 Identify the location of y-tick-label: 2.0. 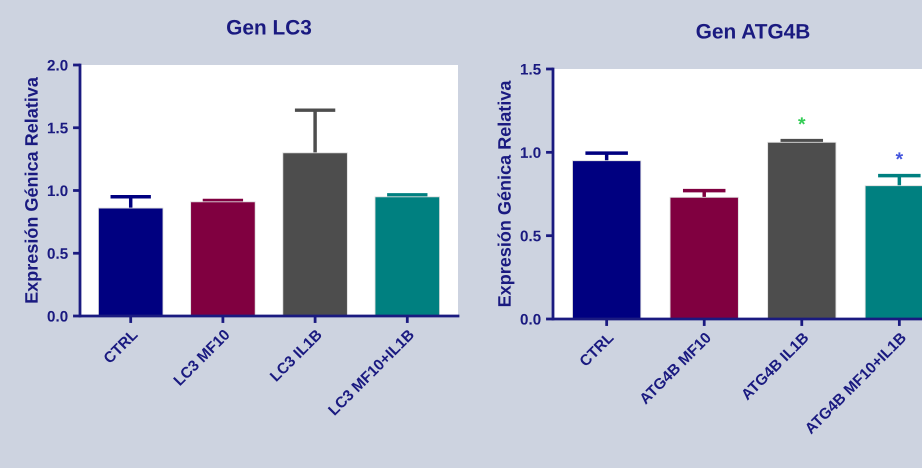
(57, 65).